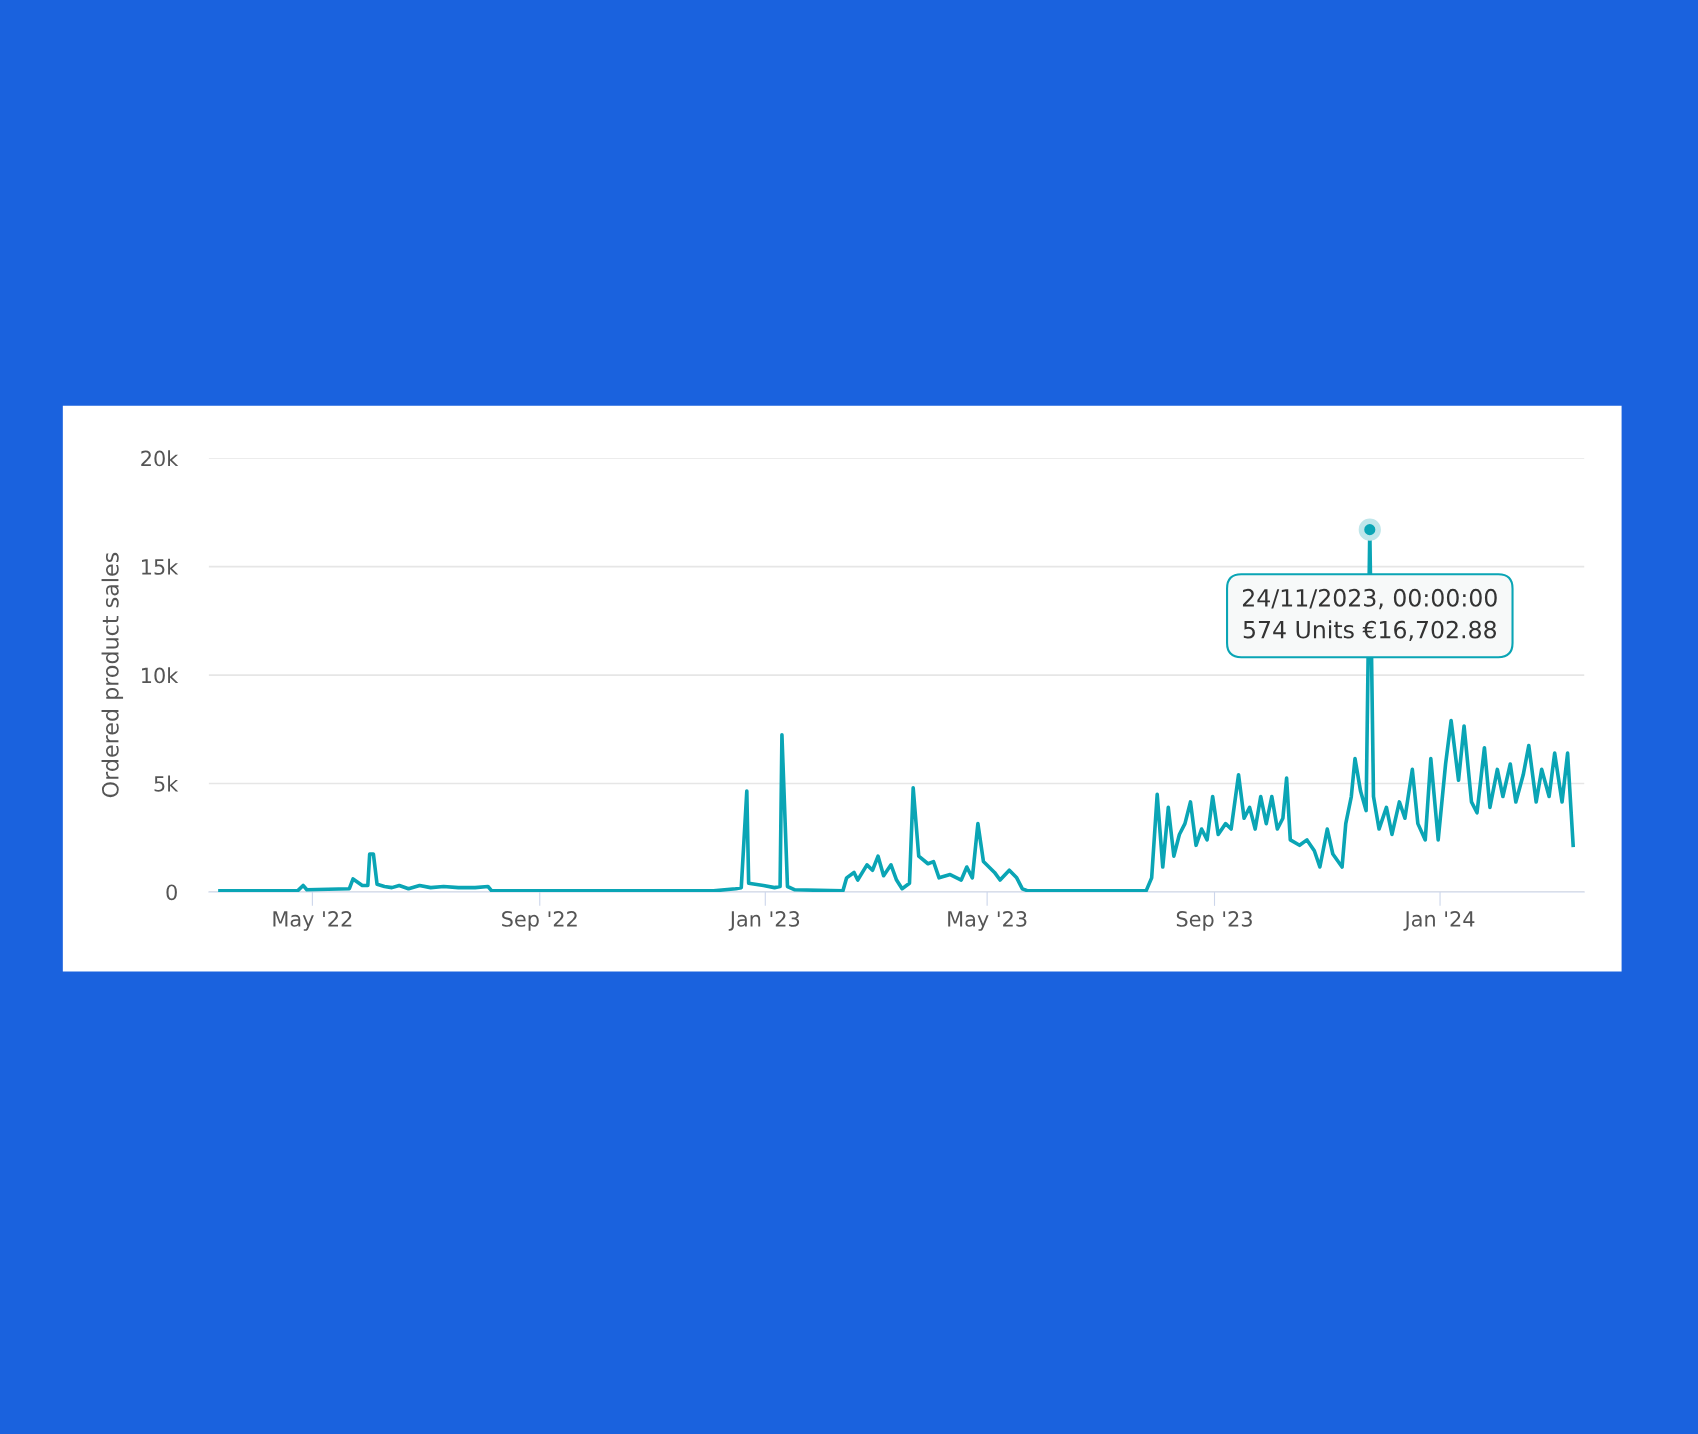  Describe the element at coordinates (1439, 921) in the screenshot. I see `x-tick-label: Jan '24` at that location.